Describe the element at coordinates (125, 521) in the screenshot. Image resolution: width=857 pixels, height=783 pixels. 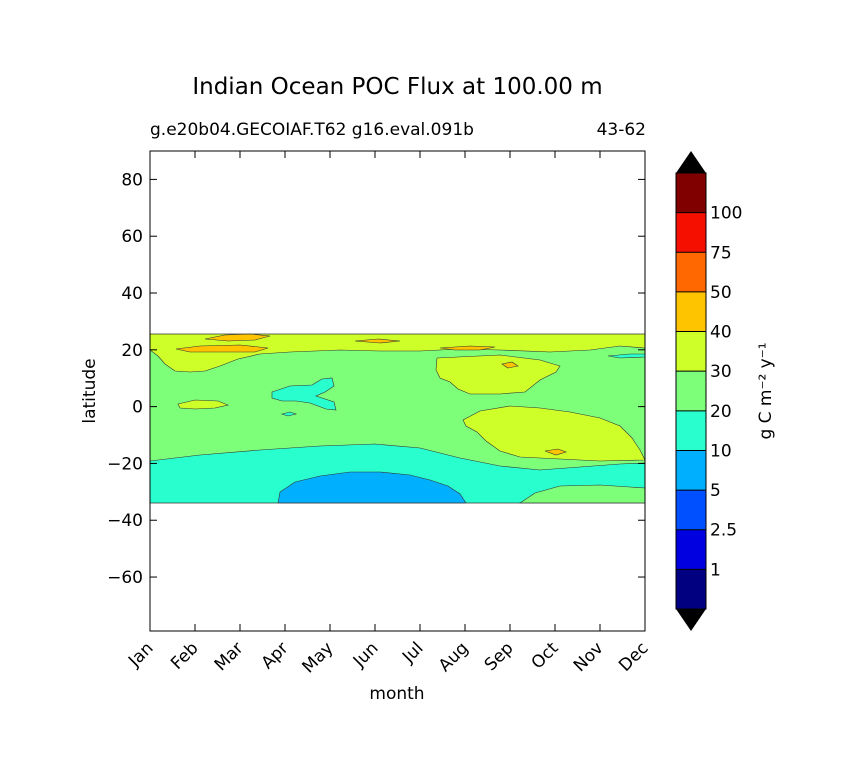
I see `y-tick-label: −40` at that location.